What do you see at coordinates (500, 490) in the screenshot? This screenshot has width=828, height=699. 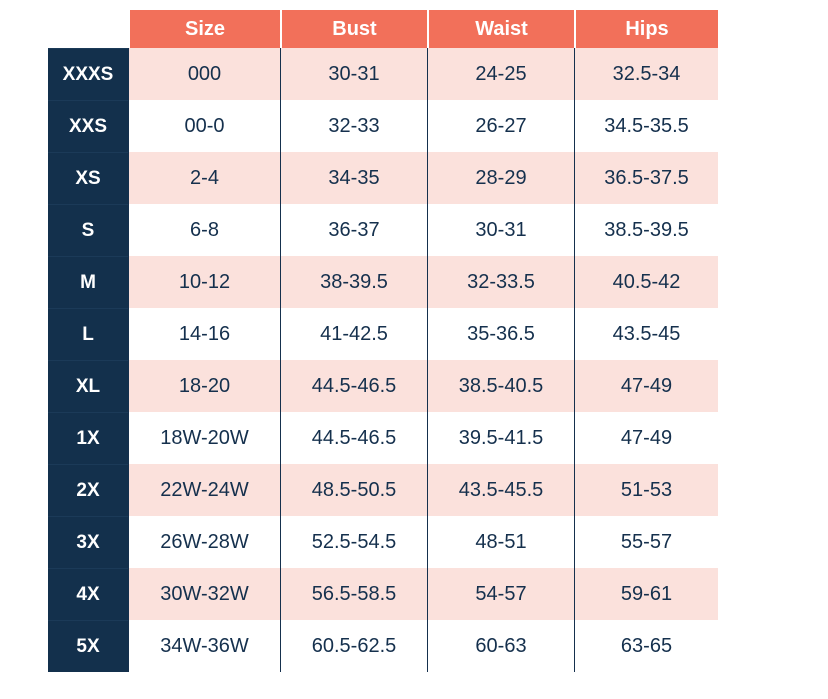 I see `cell-waist: 43.5-45.5` at bounding box center [500, 490].